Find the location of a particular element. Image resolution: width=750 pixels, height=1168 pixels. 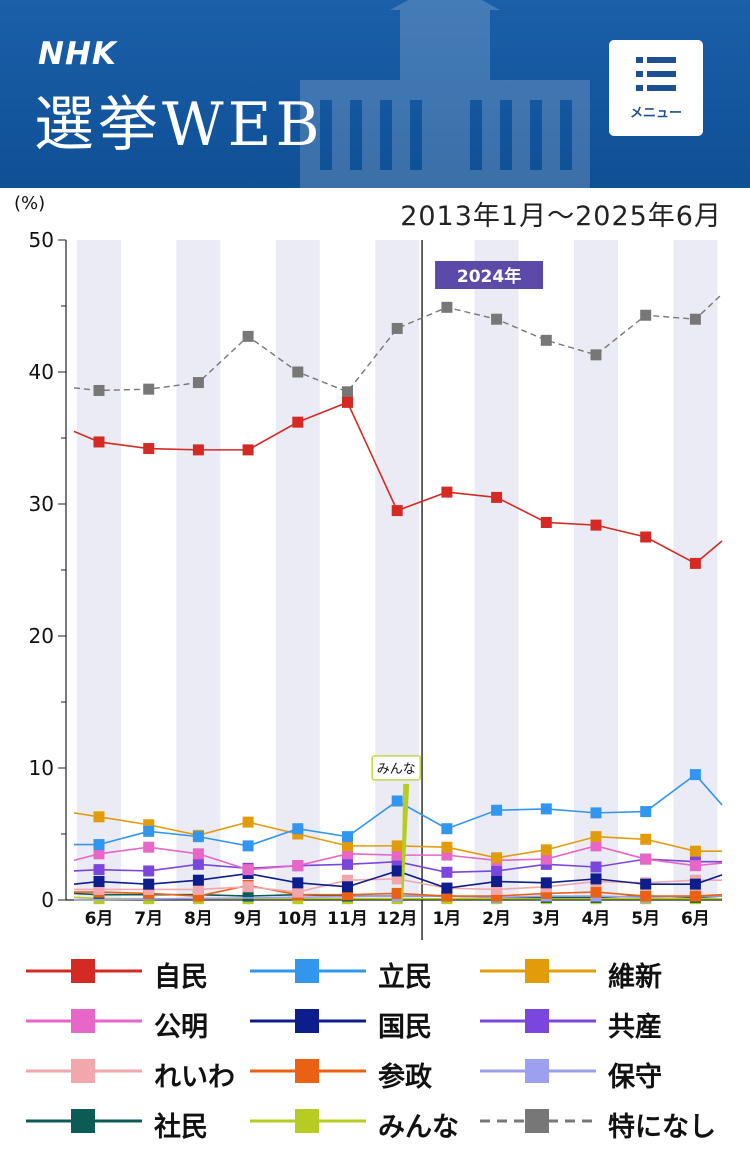

legend-label: 立民 is located at coordinates (405, 977).